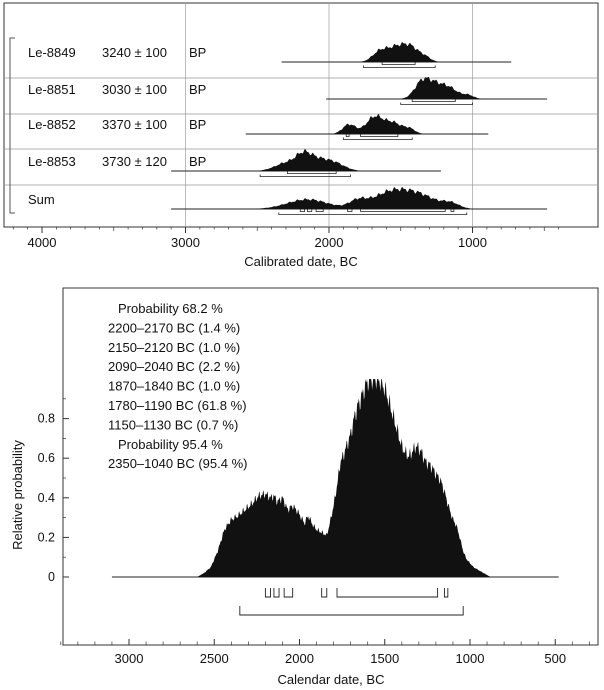  I want to click on sample-age: 3370 ± 100, so click(134, 124).